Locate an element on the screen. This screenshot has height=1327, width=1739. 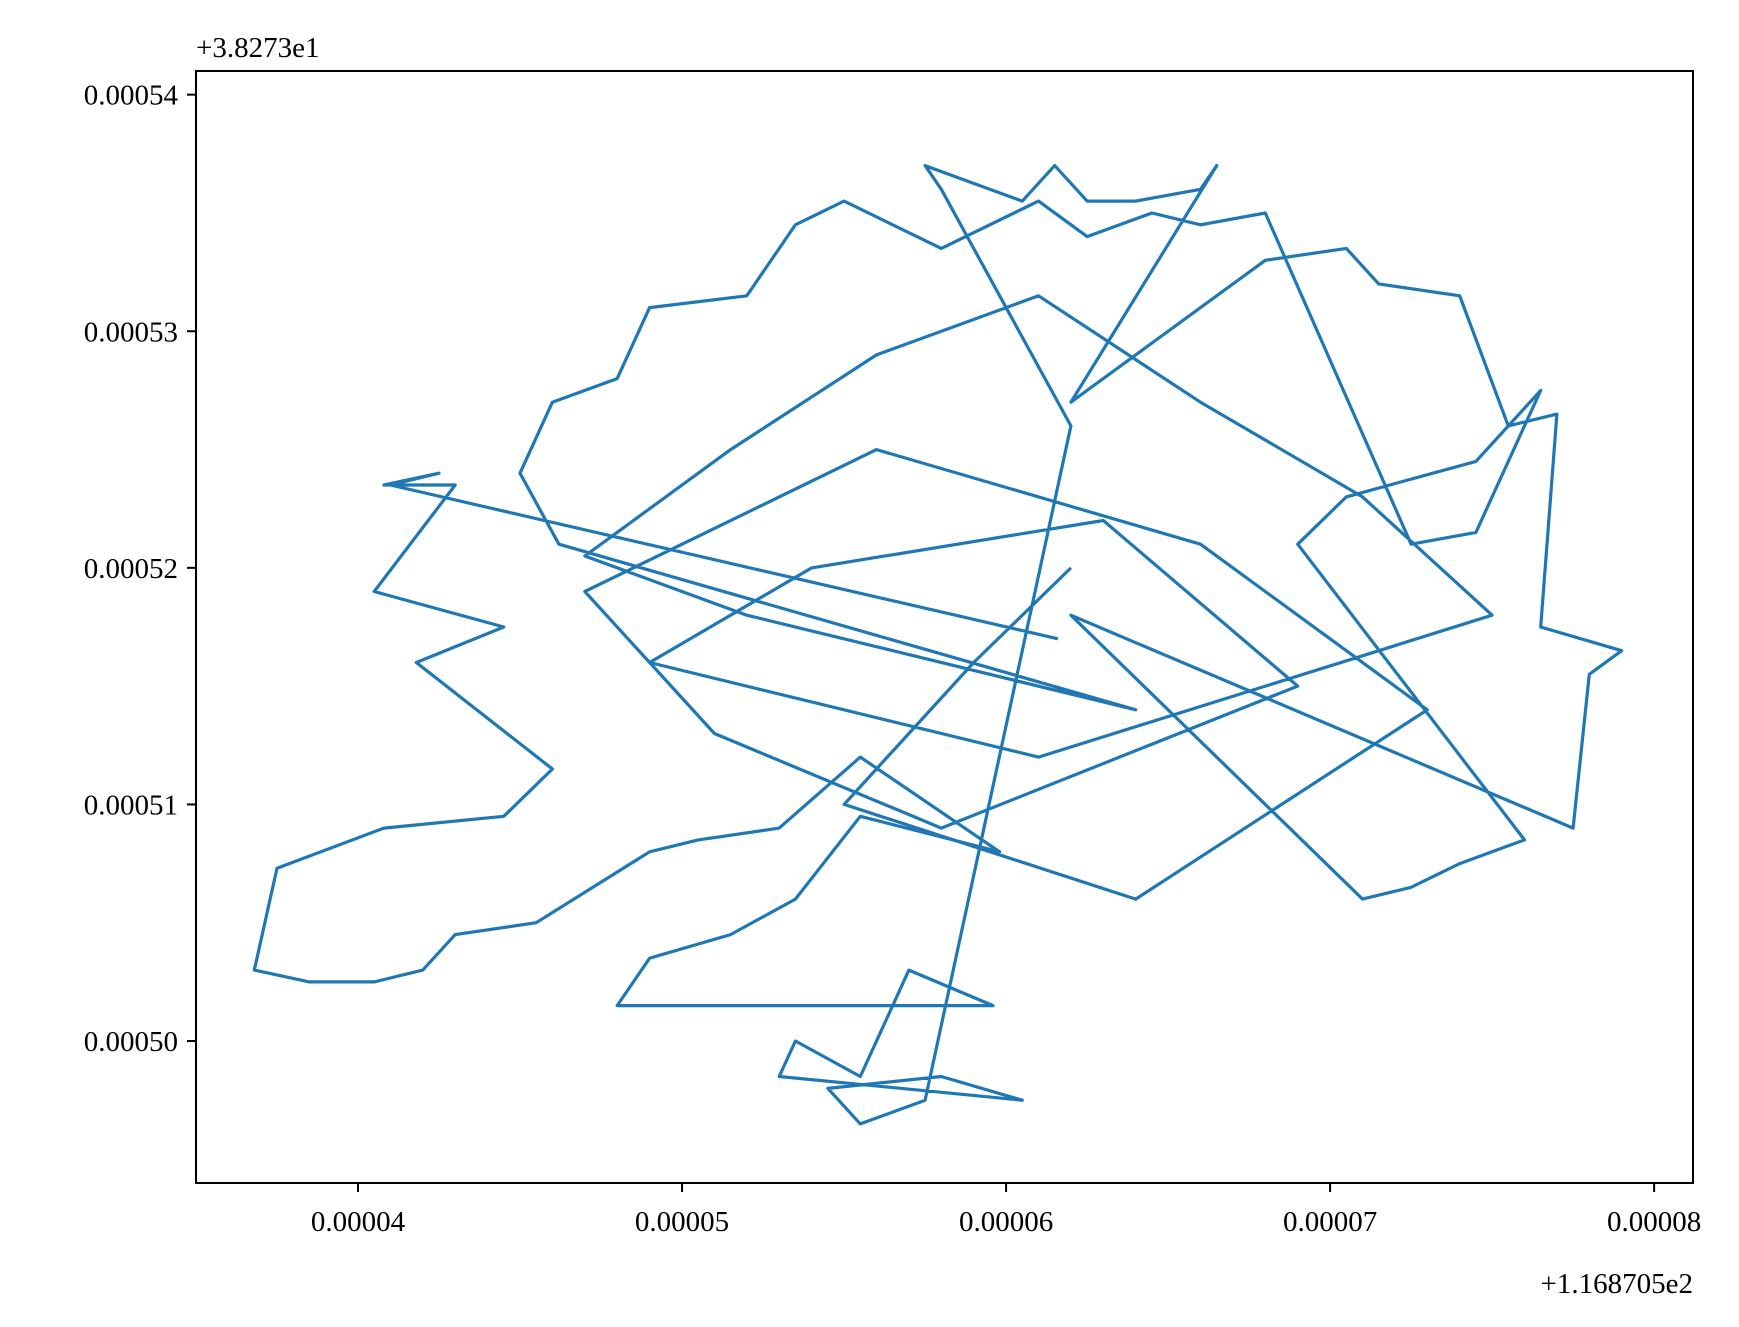
x-axis-offset-label: +1.168705e2 is located at coordinates (1617, 1284).